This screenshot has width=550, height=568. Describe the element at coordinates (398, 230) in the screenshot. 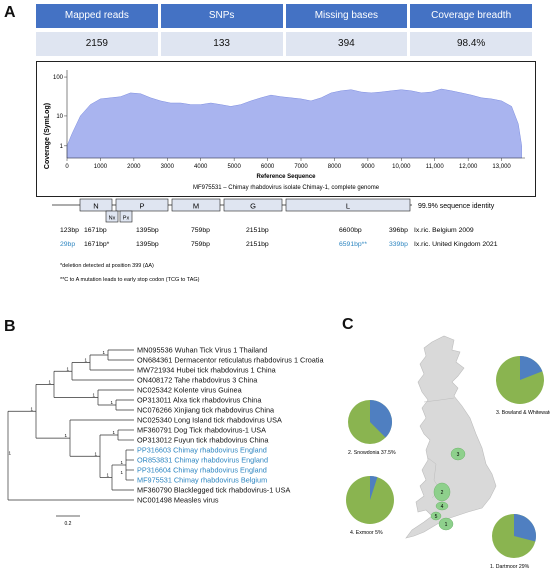

I see `genome-row1-cell-6: 396bp` at that location.